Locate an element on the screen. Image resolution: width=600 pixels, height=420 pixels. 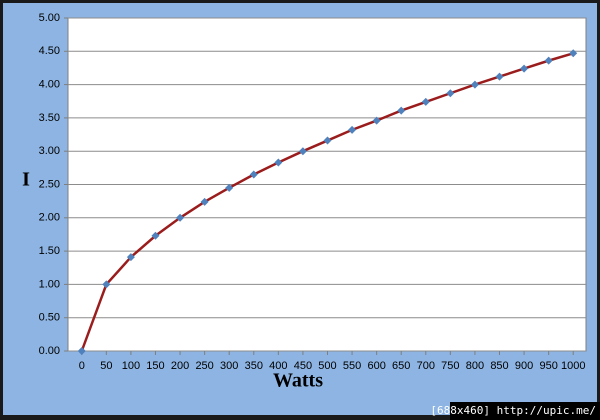
y-tick-label: 3.00 is located at coordinates (49, 151).